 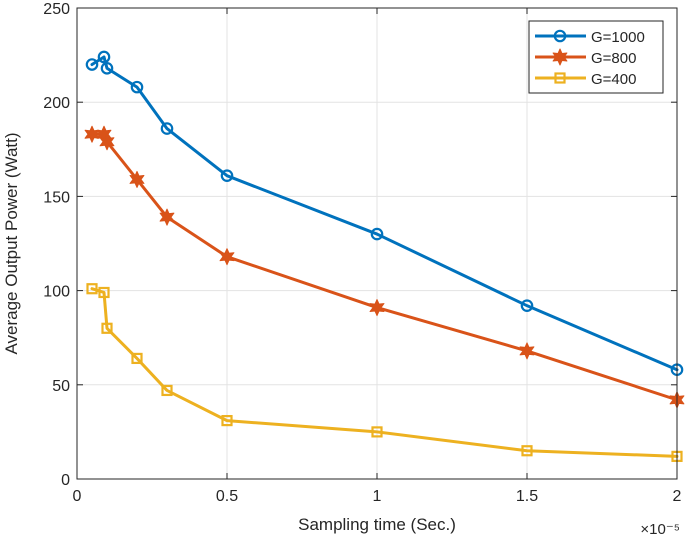 I want to click on y-tick-label: 50, so click(x=61, y=386).